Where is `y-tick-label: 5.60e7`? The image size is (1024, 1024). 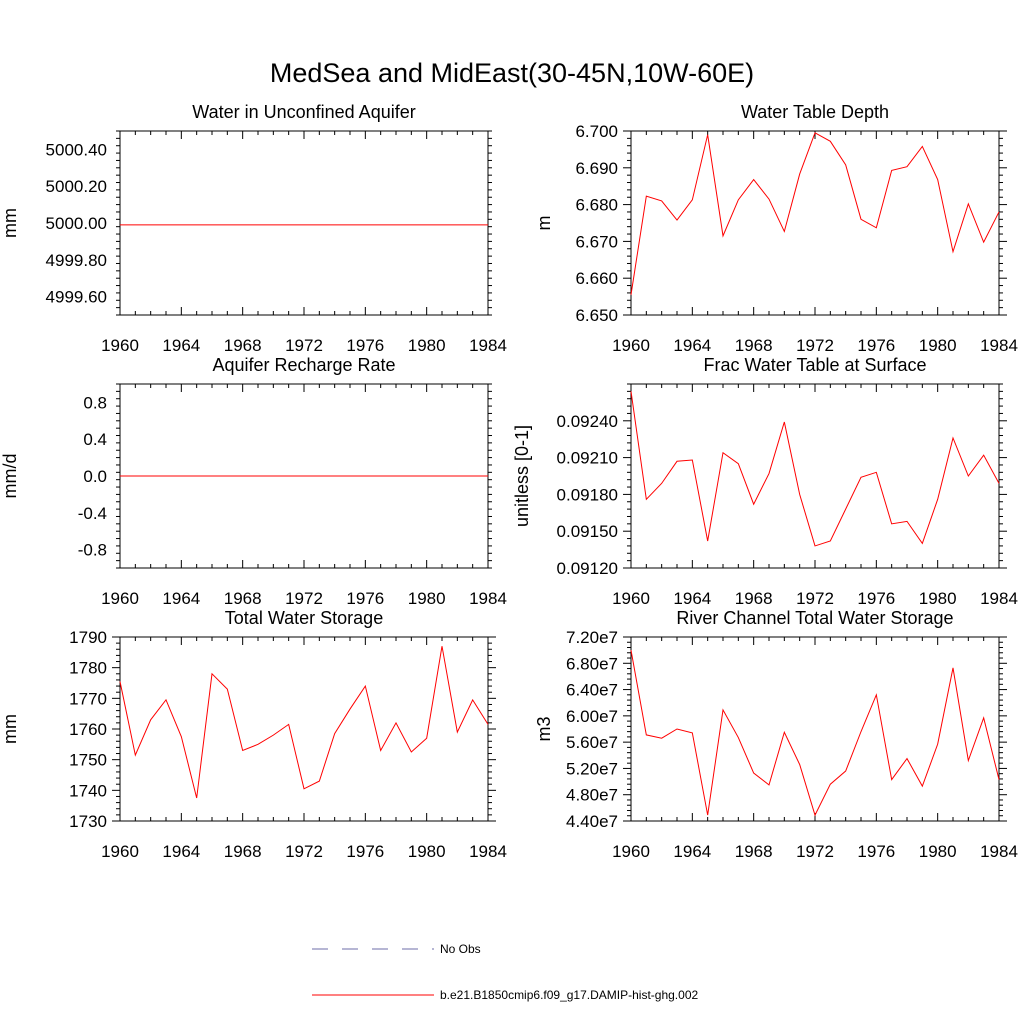 y-tick-label: 5.60e7 is located at coordinates (592, 742).